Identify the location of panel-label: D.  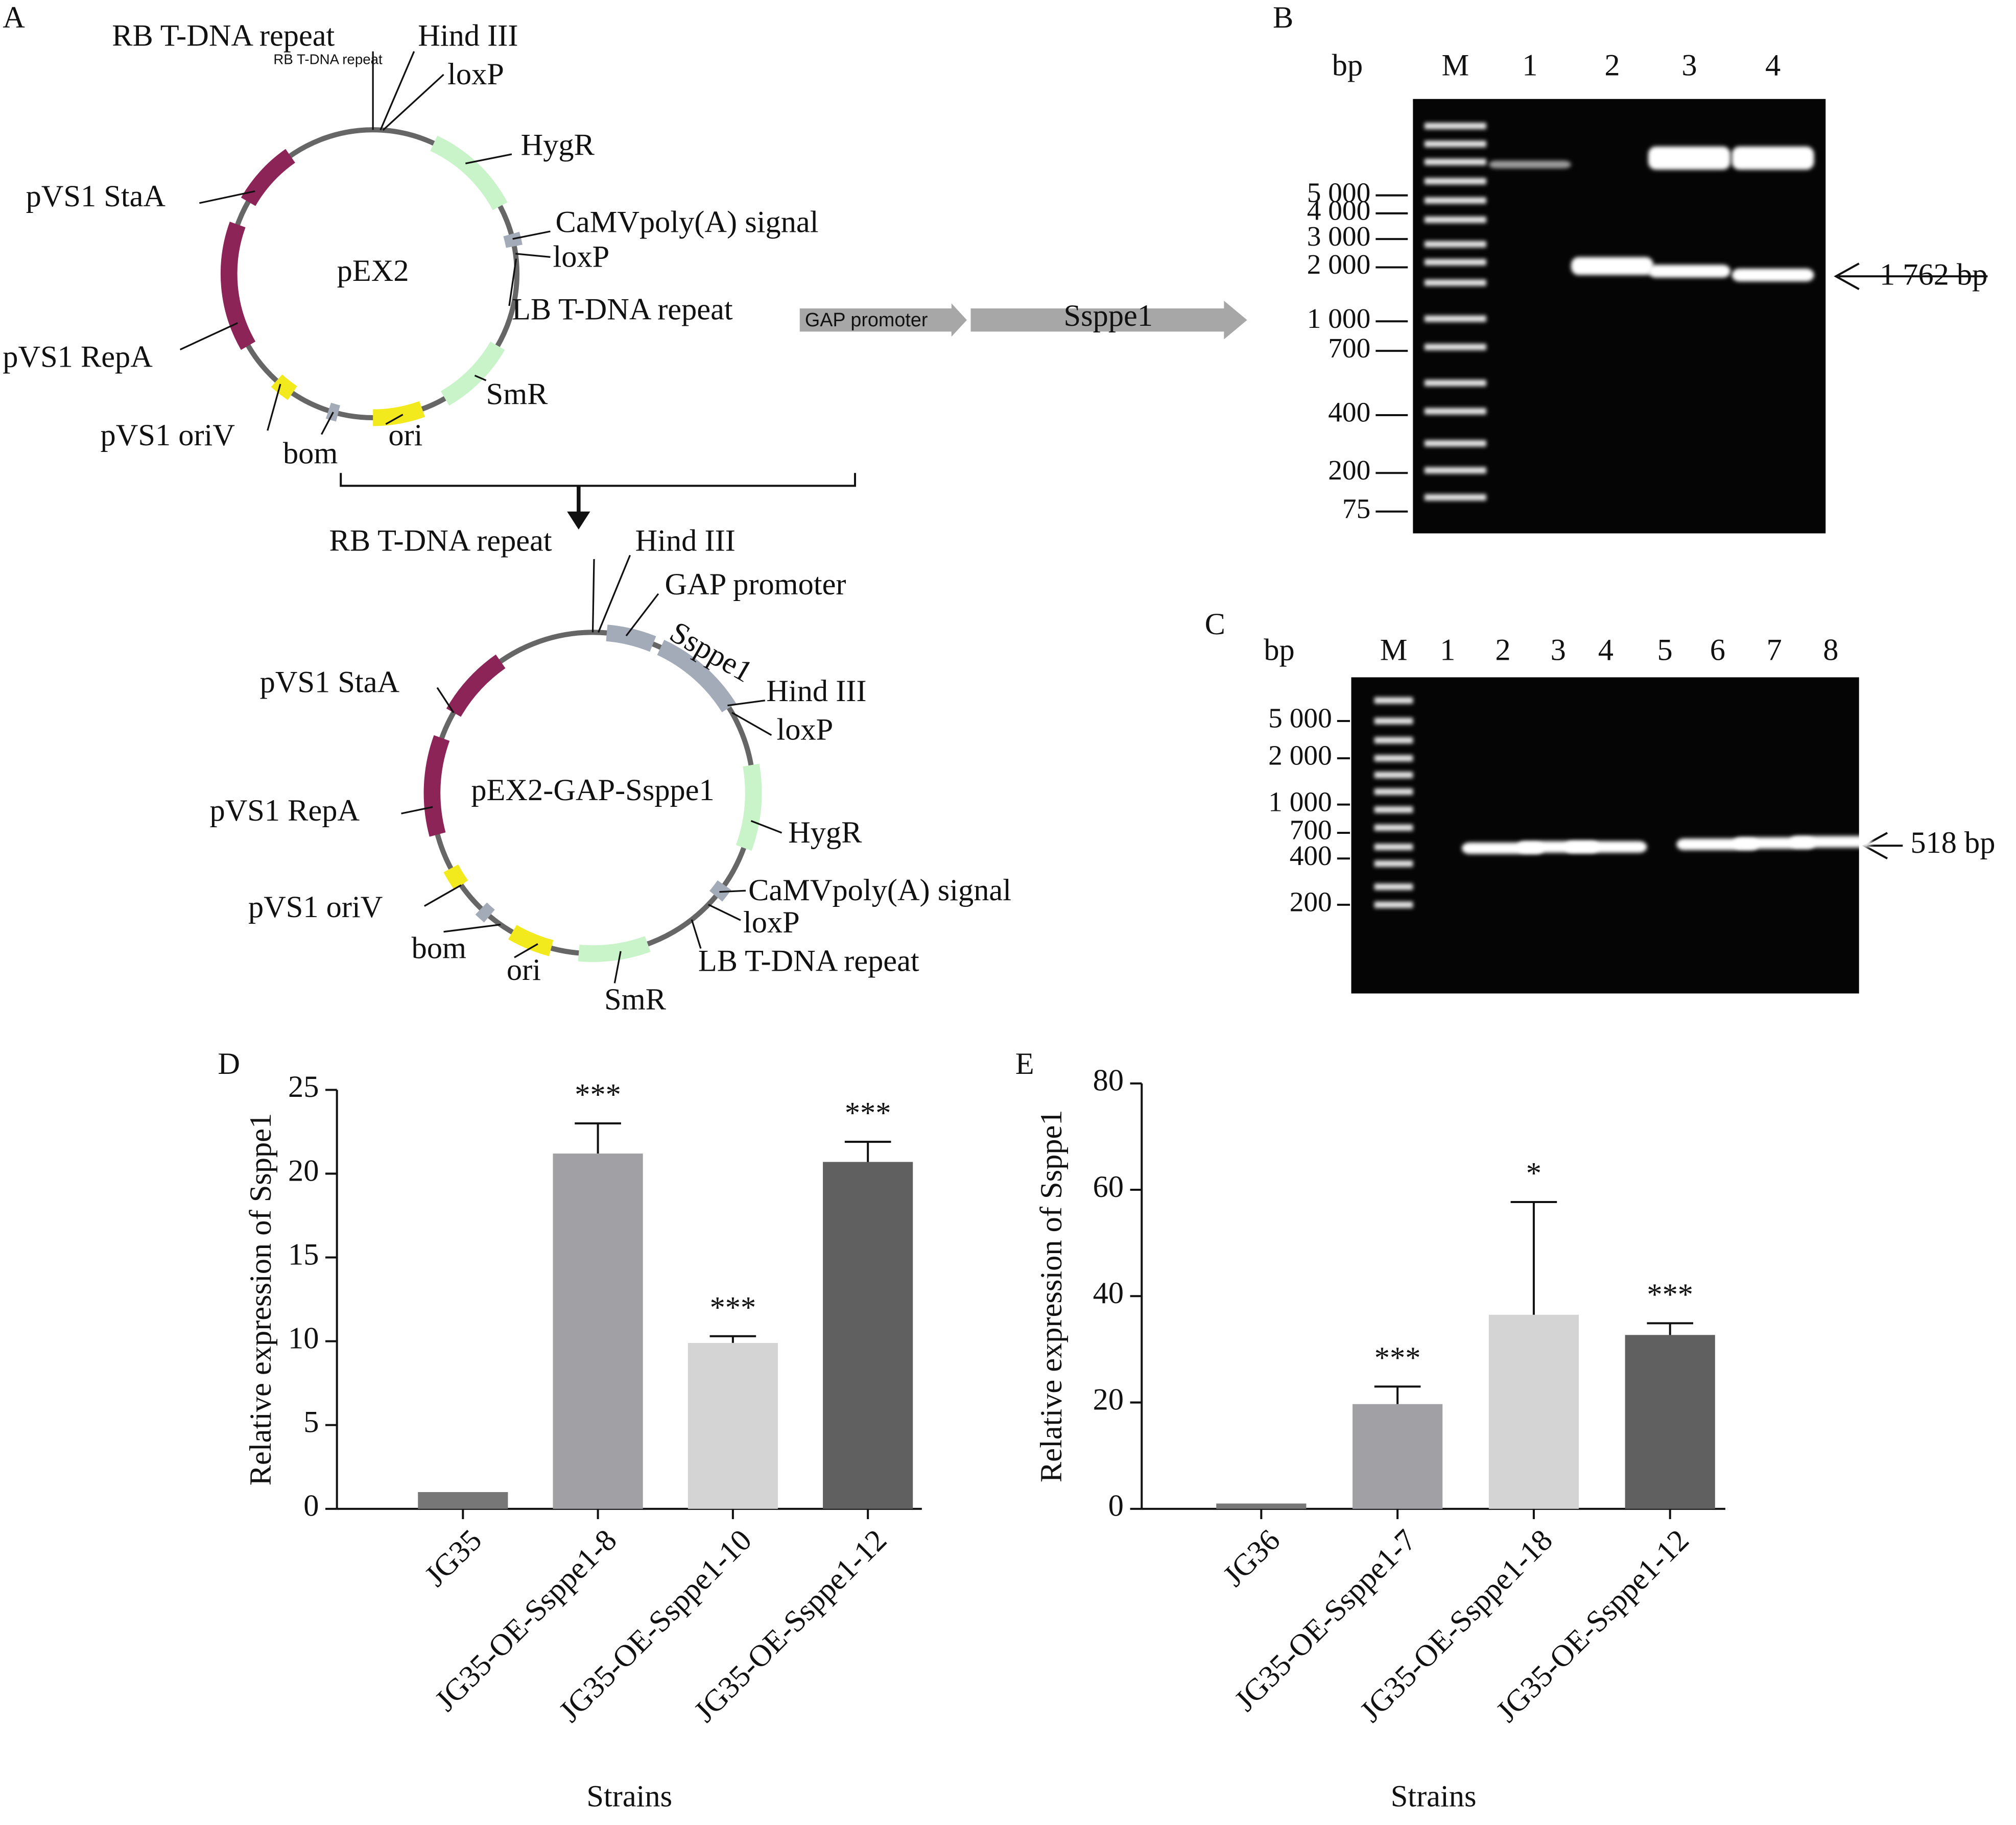
(229, 1064).